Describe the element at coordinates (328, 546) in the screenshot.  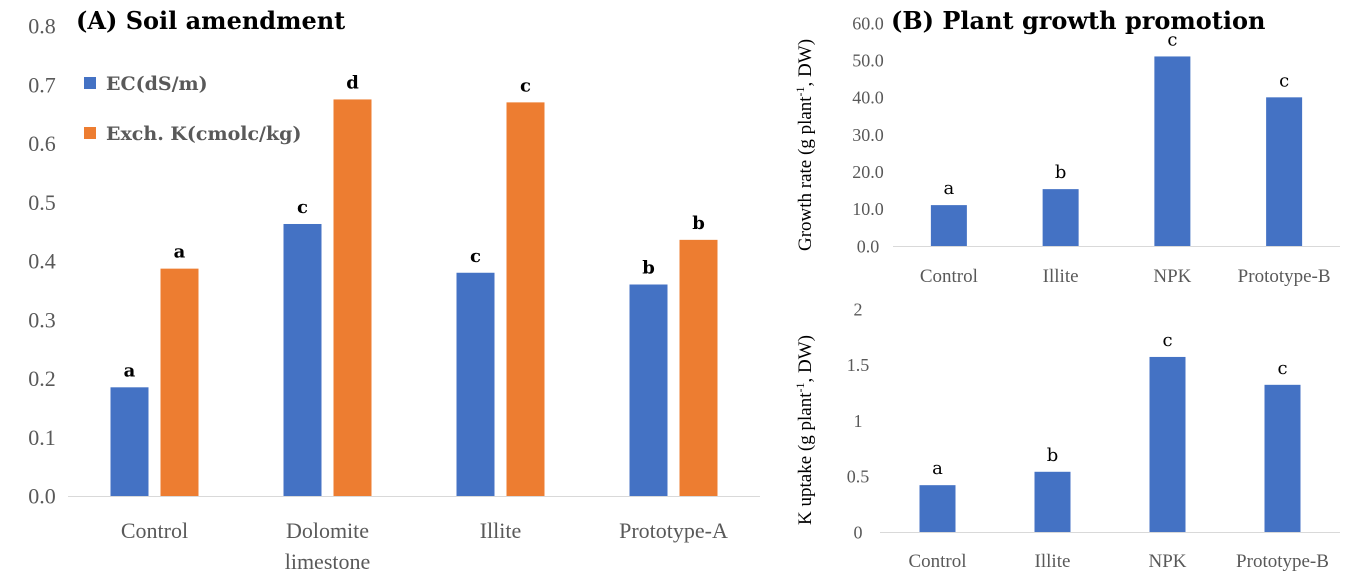
I see `chart-a-category-label: Dolomite limestone` at that location.